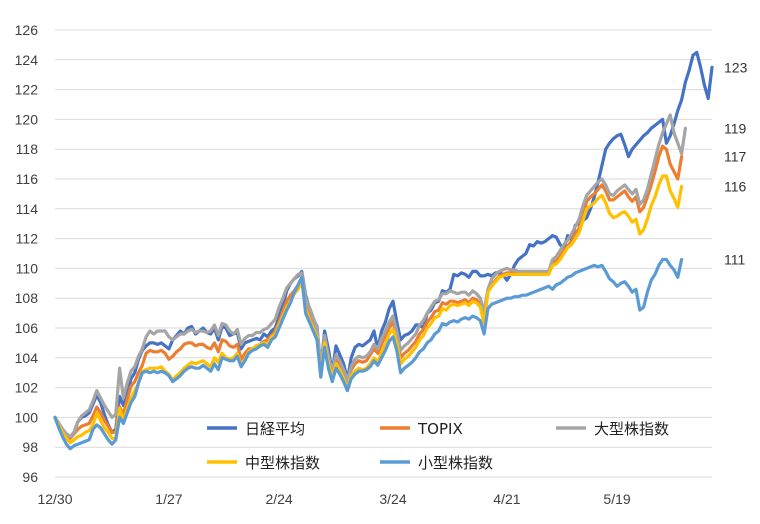  I want to click on x-tick-label: 5/19, so click(616, 499).